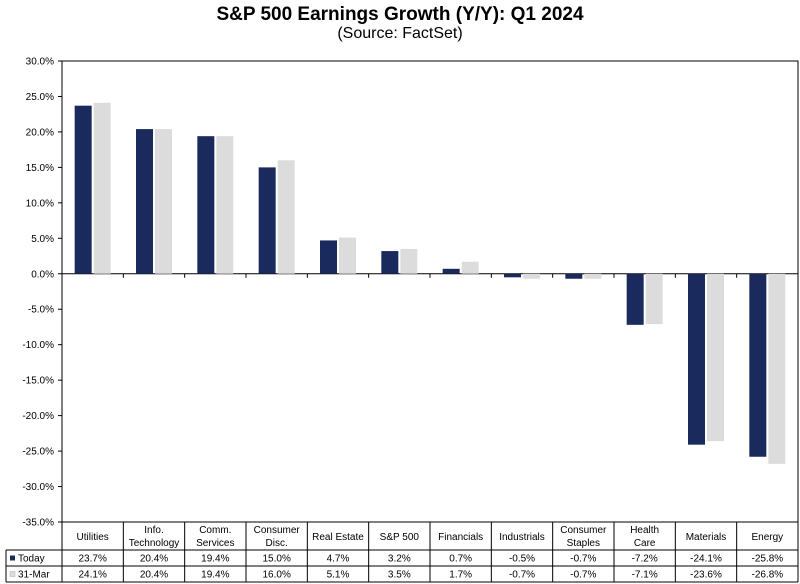 The height and width of the screenshot is (584, 800). What do you see at coordinates (277, 543) in the screenshot?
I see `x-category-label: Disc.` at bounding box center [277, 543].